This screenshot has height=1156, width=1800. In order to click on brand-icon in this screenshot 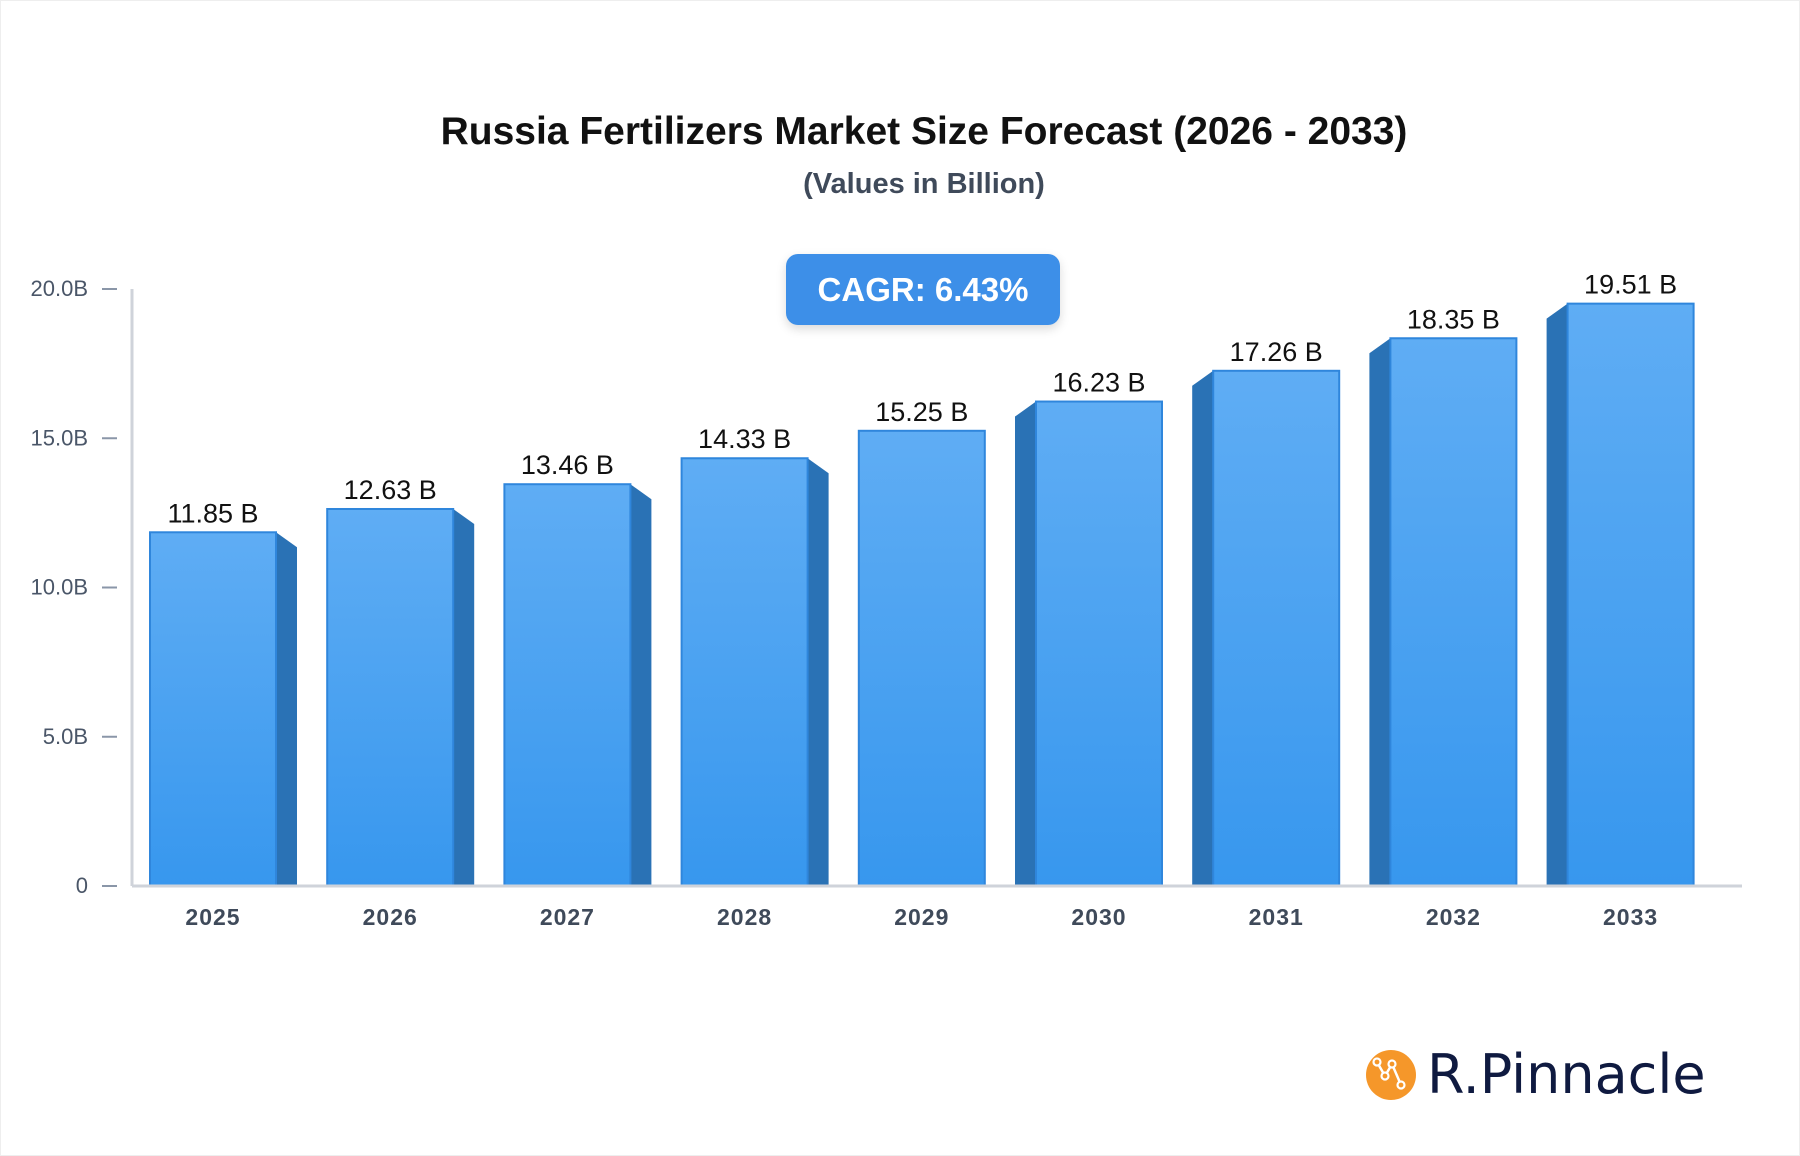, I will do `click(1391, 1074)`.